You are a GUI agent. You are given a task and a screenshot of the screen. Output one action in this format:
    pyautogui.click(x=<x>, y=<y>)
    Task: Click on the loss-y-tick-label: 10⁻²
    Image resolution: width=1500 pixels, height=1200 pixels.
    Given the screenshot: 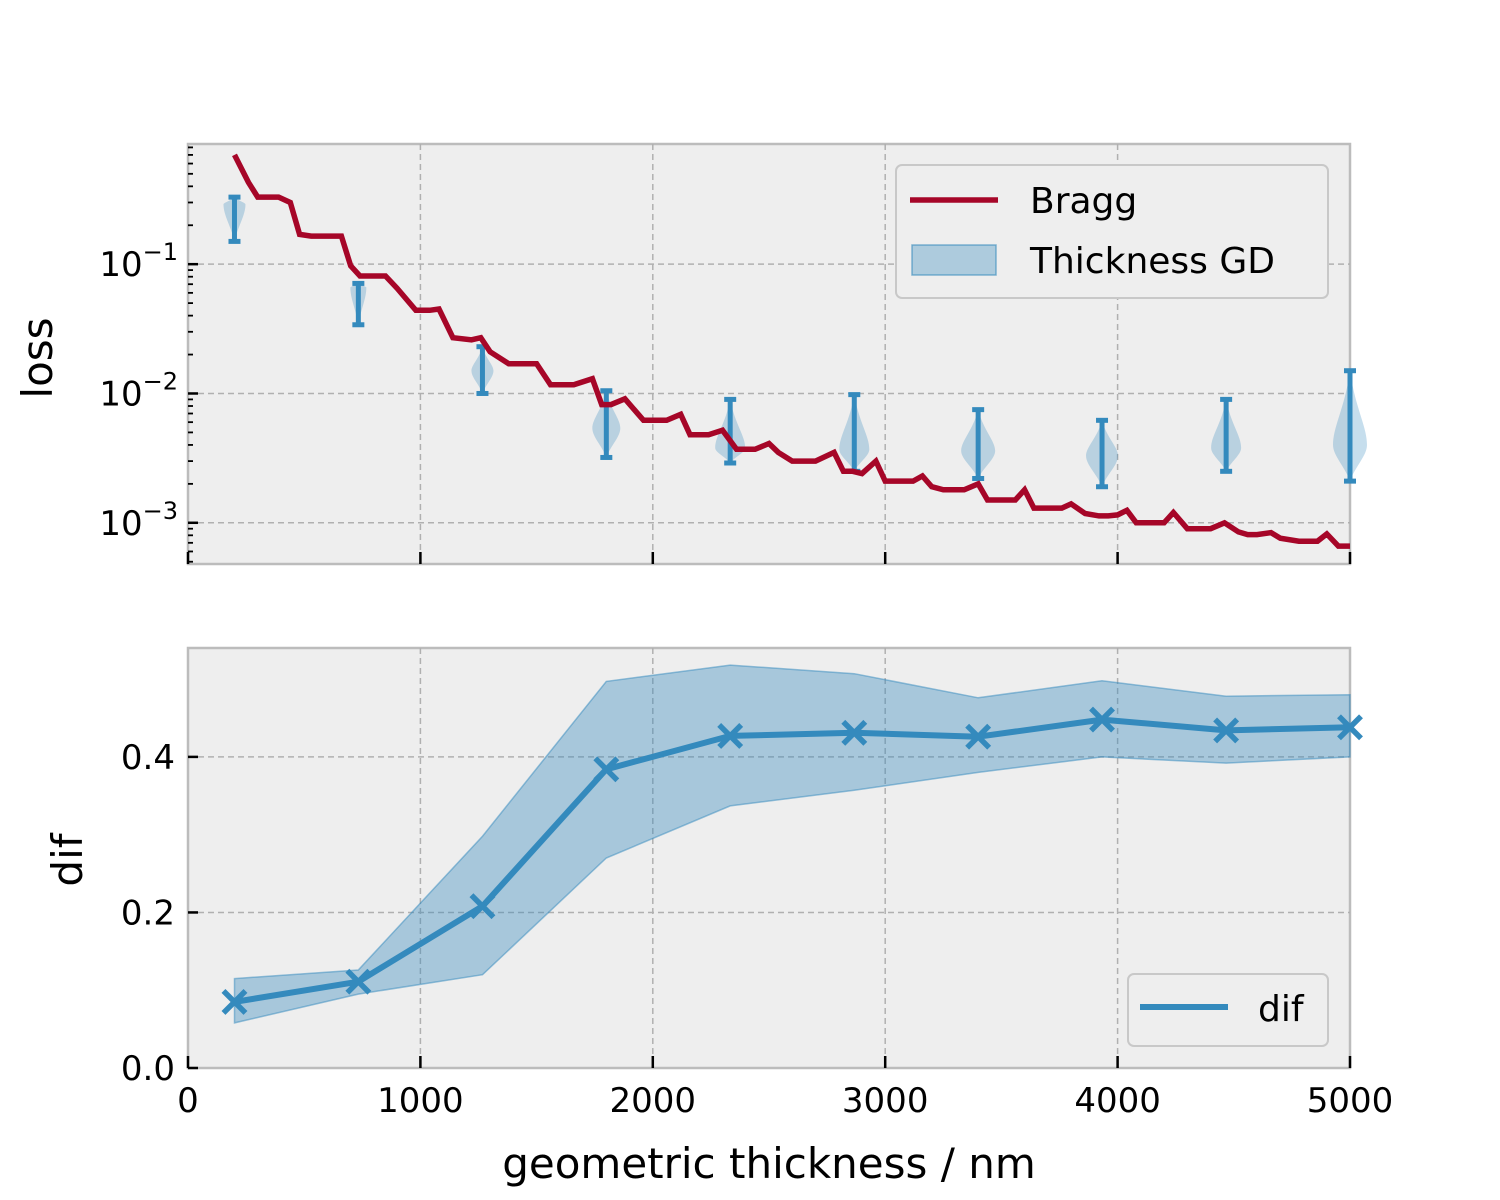 What is the action you would take?
    pyautogui.click(x=138, y=390)
    